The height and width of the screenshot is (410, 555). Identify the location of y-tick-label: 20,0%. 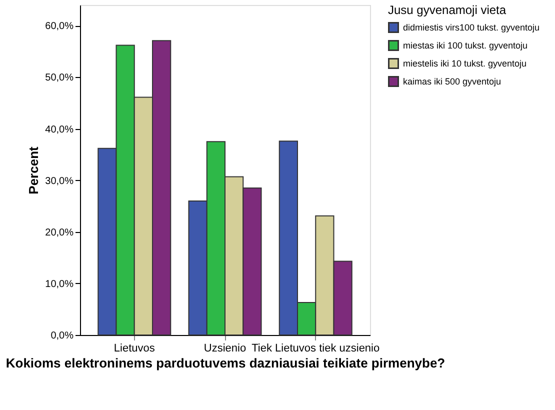
(59, 232).